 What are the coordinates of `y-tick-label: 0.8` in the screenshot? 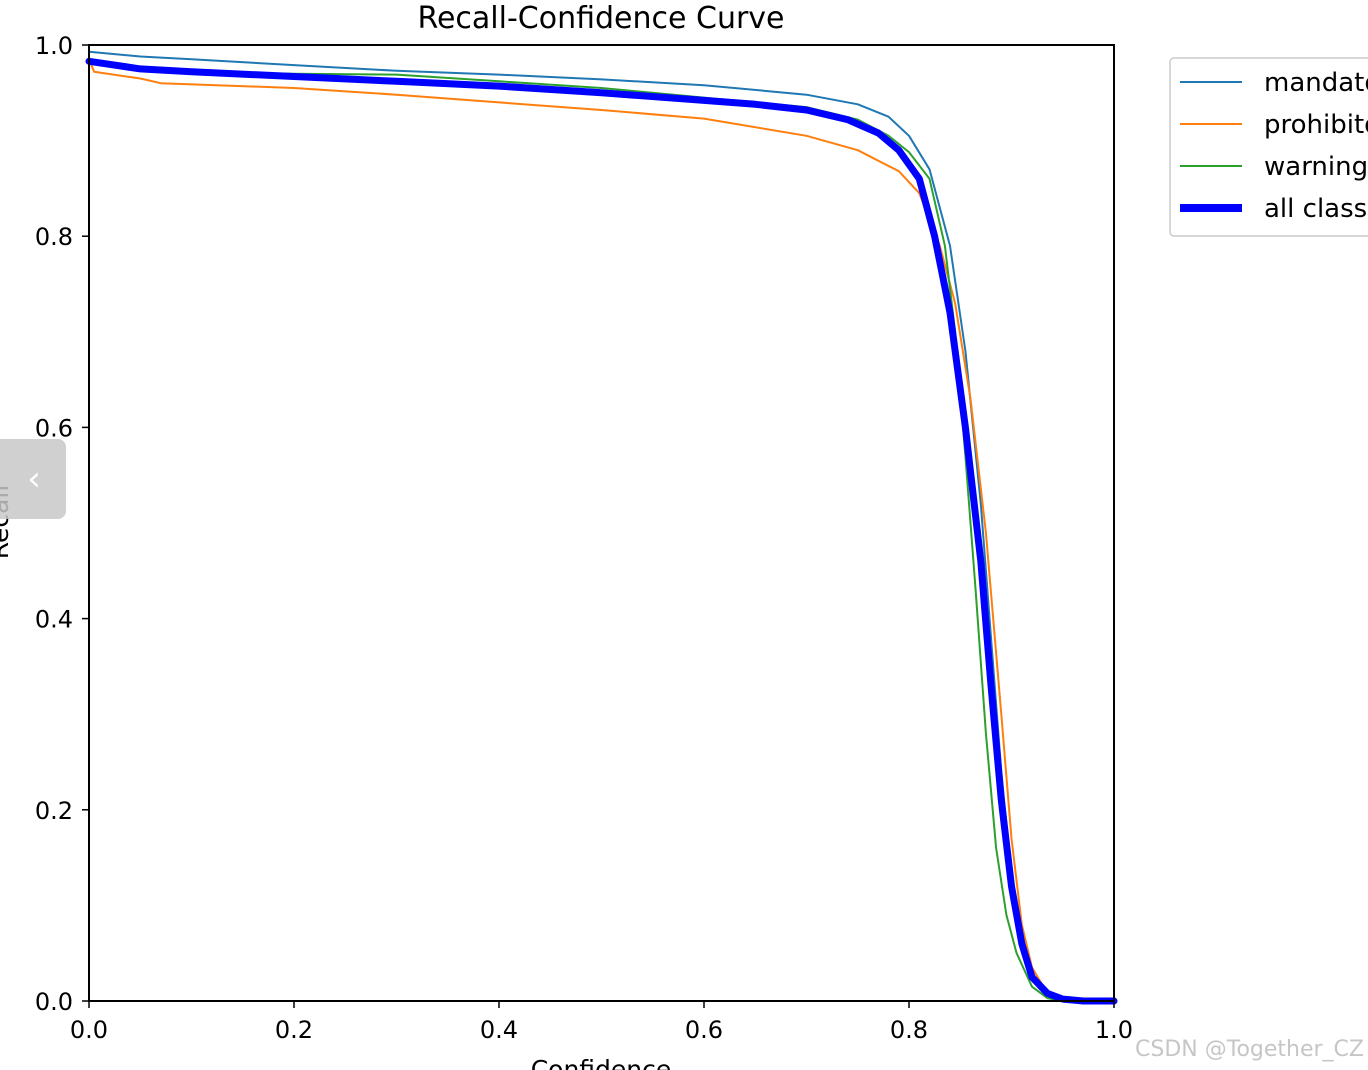 It's located at (54, 237).